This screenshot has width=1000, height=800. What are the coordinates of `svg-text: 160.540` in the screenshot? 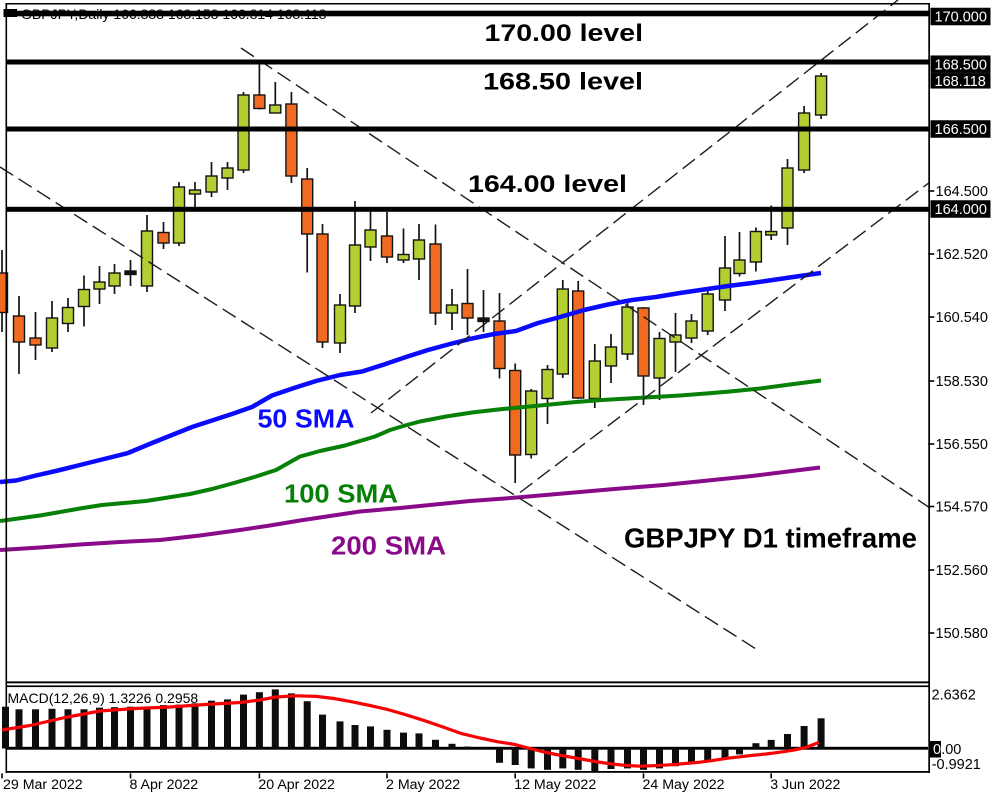 It's located at (962, 318).